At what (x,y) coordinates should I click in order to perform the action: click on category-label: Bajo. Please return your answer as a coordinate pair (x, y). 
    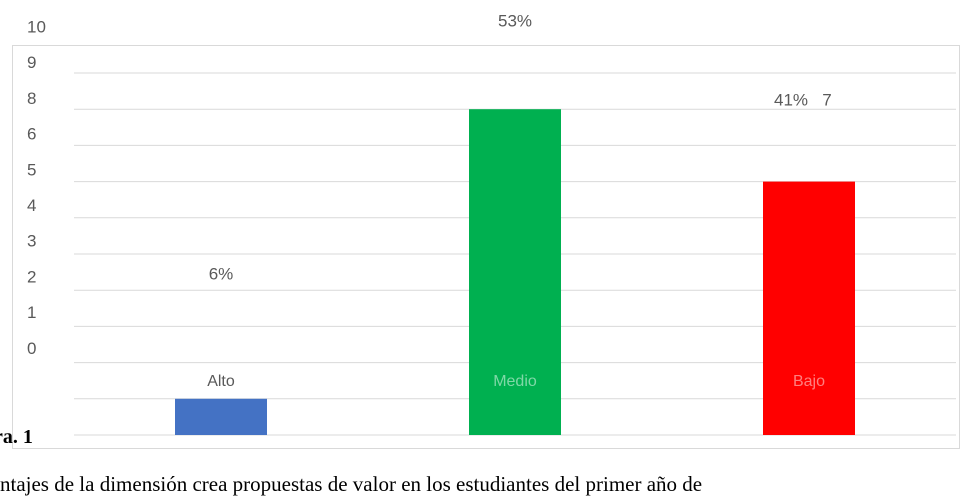
    Looking at the image, I should click on (809, 381).